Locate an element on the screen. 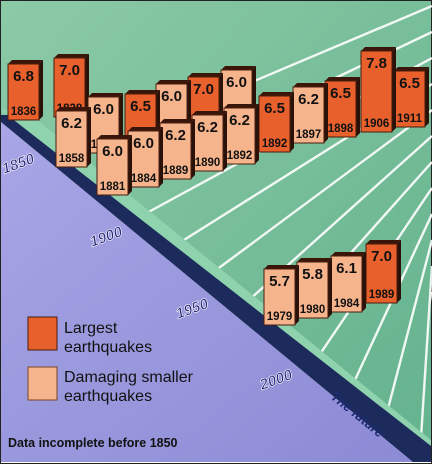 The image size is (432, 469). earthquake-bar-1980: 5.8 1980 is located at coordinates (314, 288).